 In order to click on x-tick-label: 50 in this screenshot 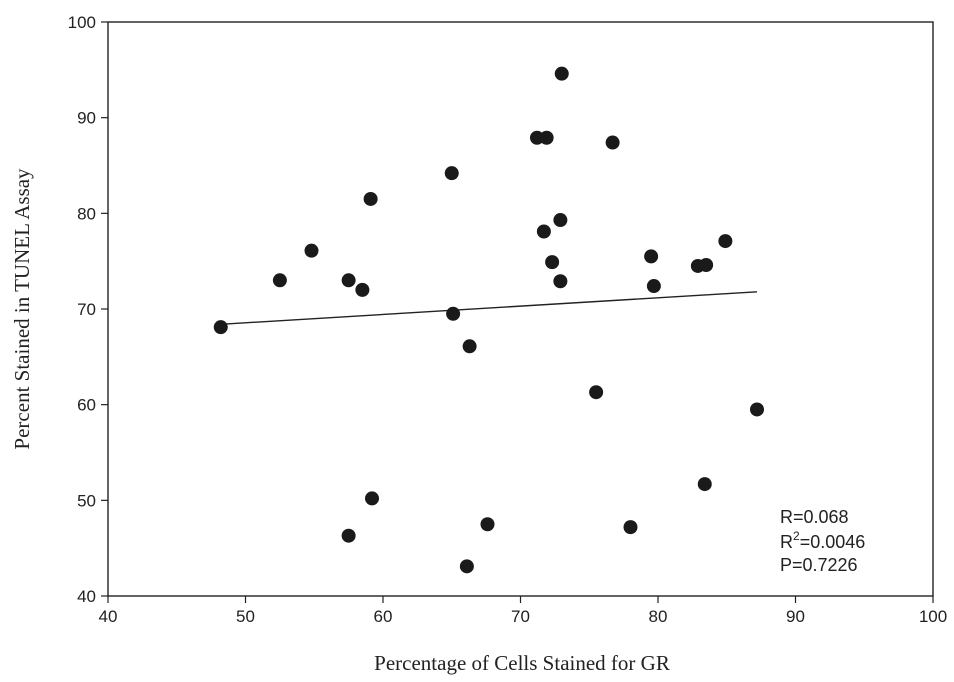, I will do `click(245, 616)`.